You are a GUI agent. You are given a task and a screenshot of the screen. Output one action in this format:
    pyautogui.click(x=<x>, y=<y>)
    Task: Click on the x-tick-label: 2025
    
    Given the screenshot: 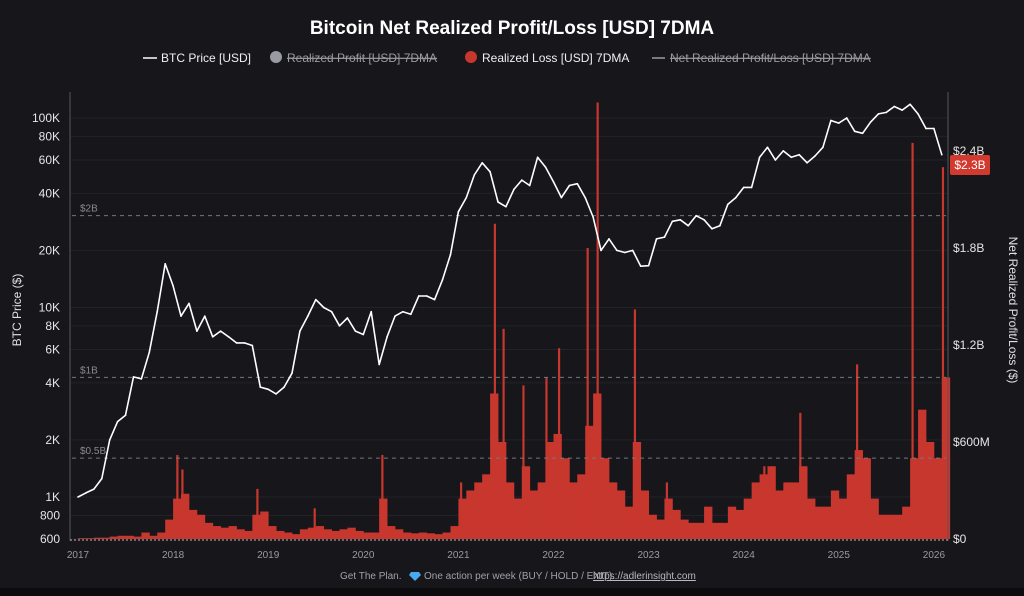 What is the action you would take?
    pyautogui.click(x=839, y=555)
    